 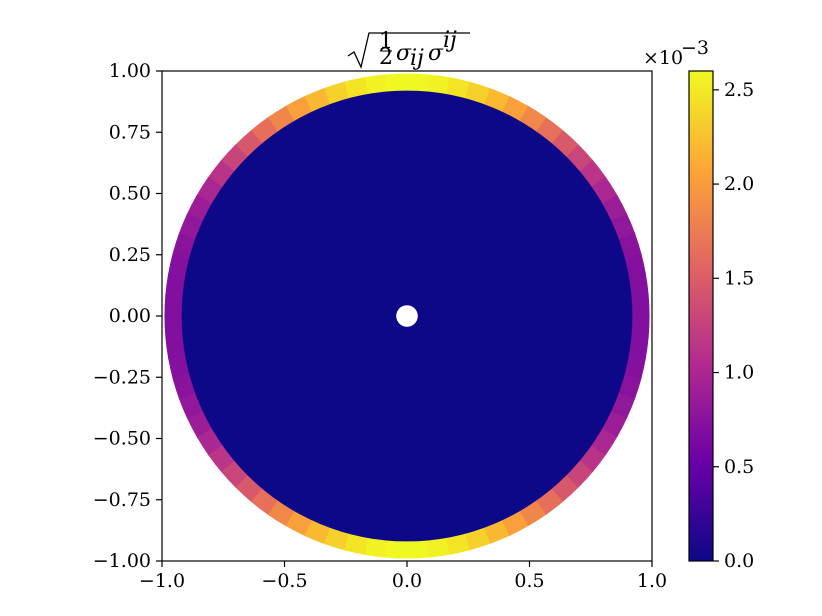 What do you see at coordinates (130, 255) in the screenshot?
I see `y-tick-label: 0.25` at bounding box center [130, 255].